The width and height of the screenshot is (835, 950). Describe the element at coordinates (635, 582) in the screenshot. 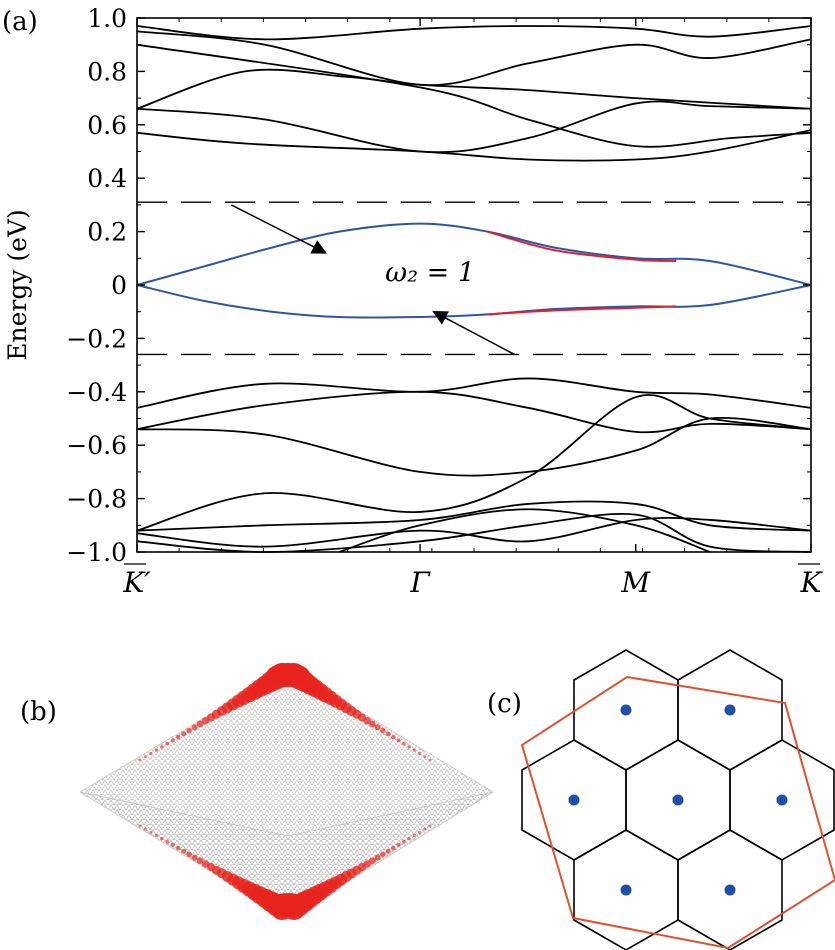

I see `x-tick-label-2: M` at that location.